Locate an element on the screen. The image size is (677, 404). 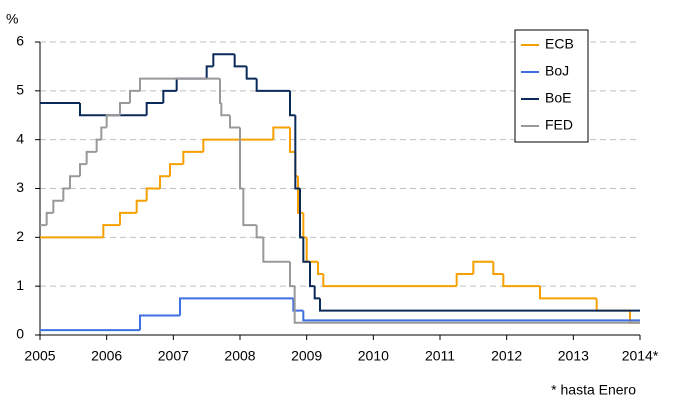
series-line is located at coordinates (340, 314).